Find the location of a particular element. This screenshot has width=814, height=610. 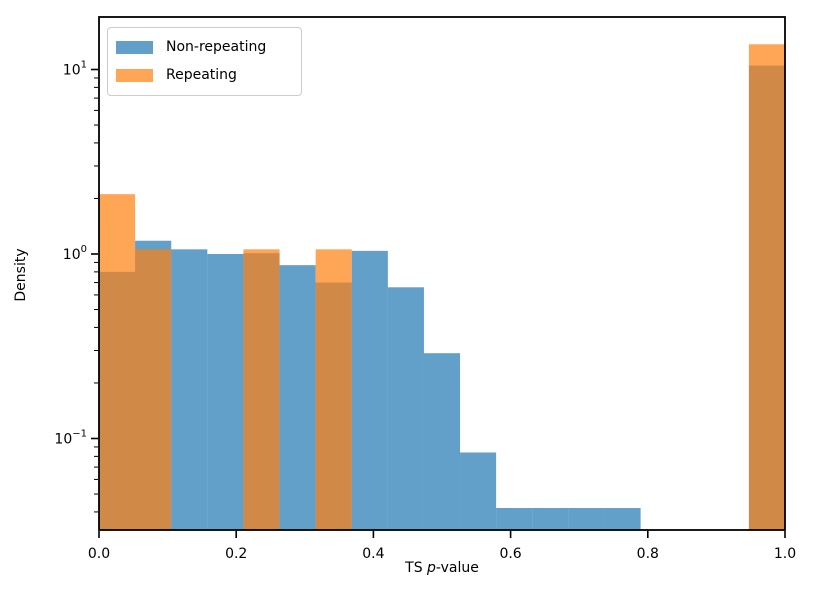

x-axis-label-suffix: -value is located at coordinates (457, 568).